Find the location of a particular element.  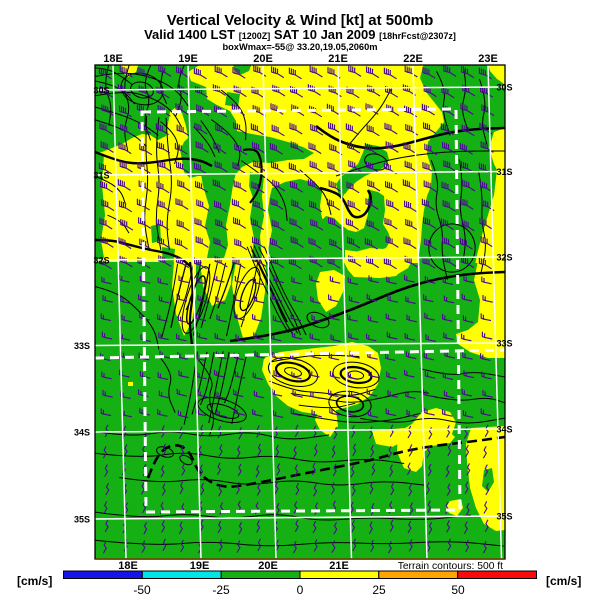

svg-text: 0 is located at coordinates (300, 590).